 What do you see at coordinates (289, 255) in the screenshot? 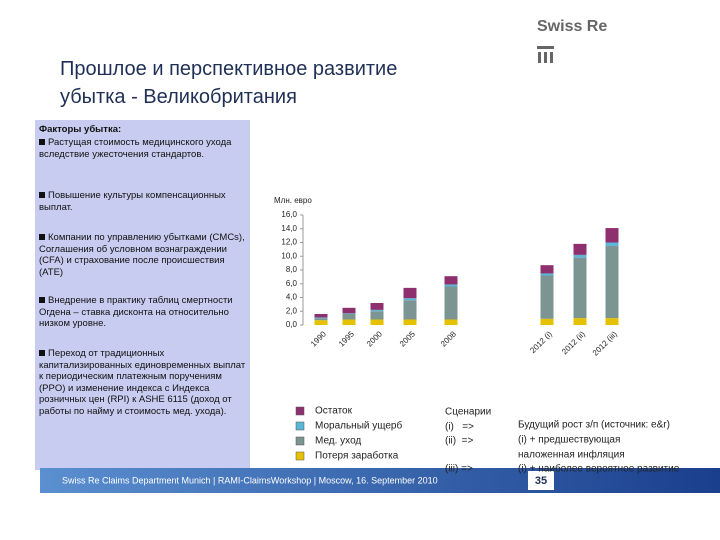
I see `y-tick-label: 10,0` at bounding box center [289, 255].